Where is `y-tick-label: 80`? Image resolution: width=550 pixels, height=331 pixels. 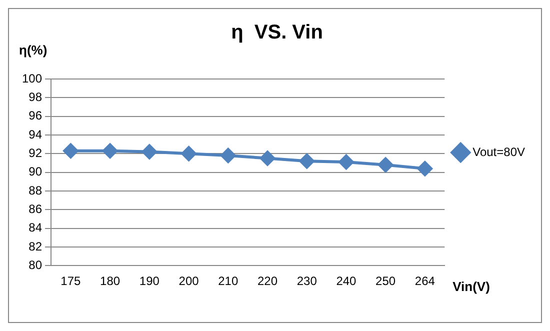
y-tick-label: 80 is located at coordinates (35, 265).